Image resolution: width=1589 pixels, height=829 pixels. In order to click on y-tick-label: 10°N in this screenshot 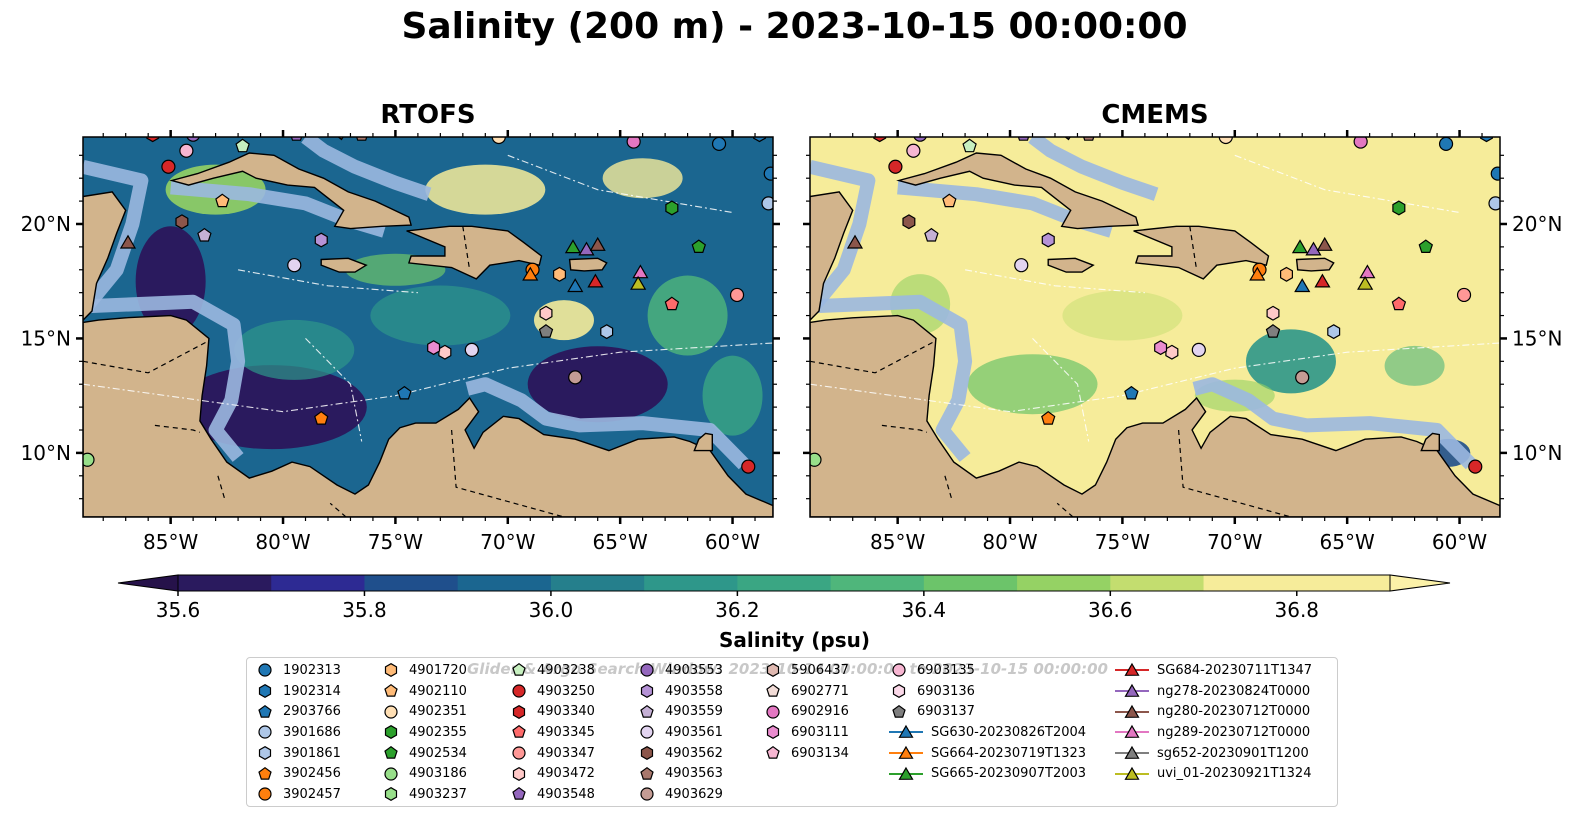, I will do `click(1537, 453)`.